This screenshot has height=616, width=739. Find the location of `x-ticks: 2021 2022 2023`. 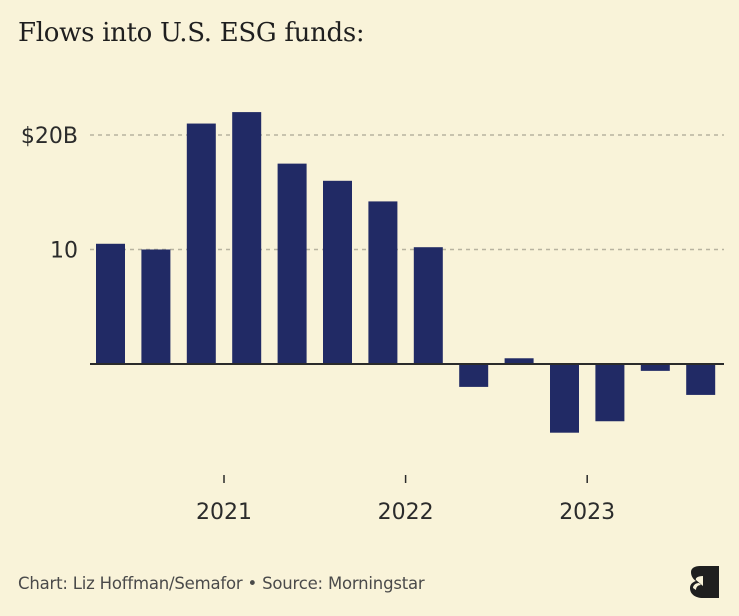

x-ticks: 2021 2022 2023 is located at coordinates (405, 500).